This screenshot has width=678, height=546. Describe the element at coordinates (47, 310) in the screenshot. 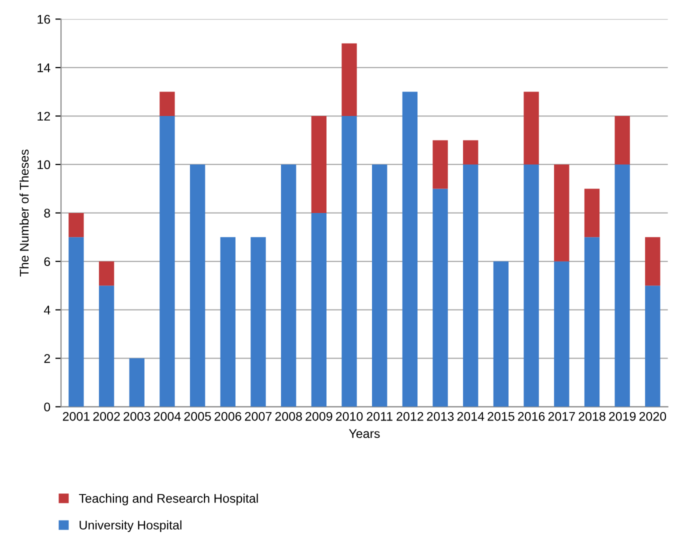

I see `y-tick-label: 4` at that location.